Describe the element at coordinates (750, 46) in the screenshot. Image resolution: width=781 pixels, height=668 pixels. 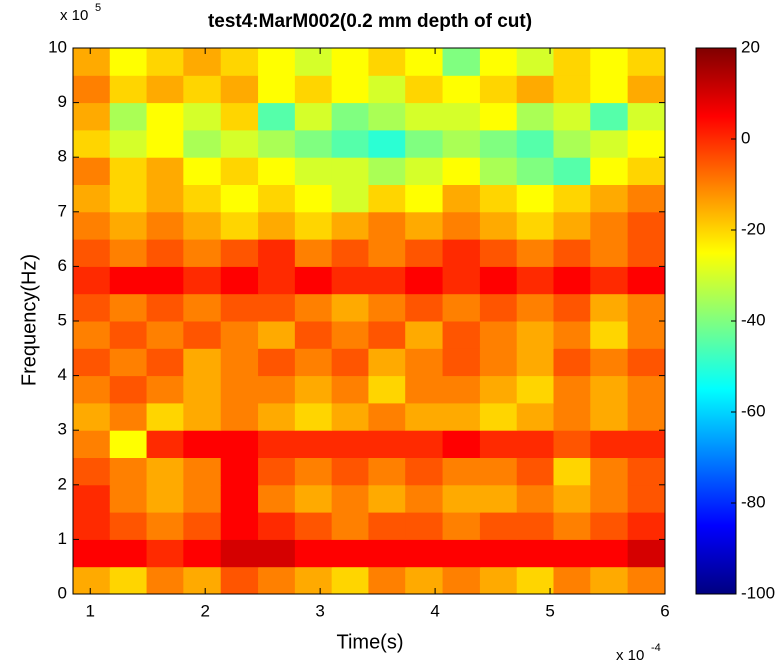
I see `colorbar-tick-label: 20` at that location.